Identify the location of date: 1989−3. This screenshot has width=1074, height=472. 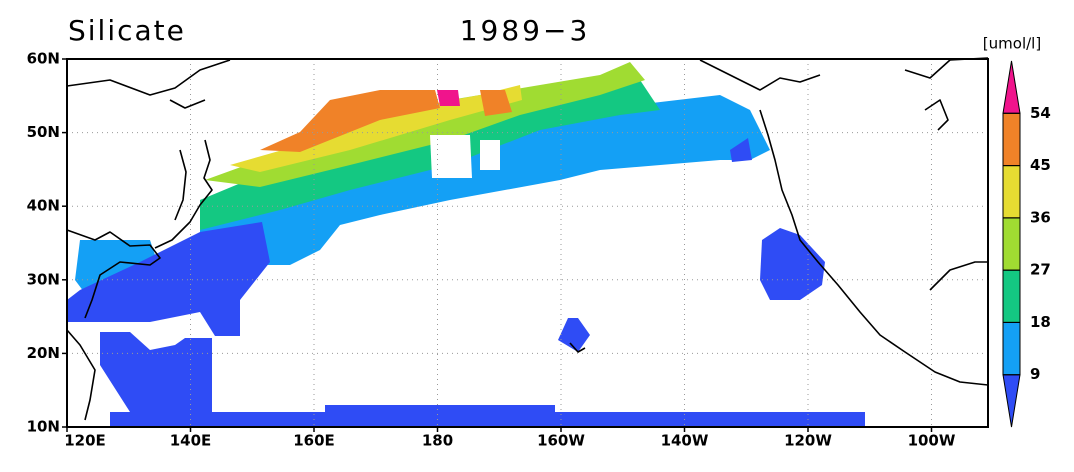
(525, 30).